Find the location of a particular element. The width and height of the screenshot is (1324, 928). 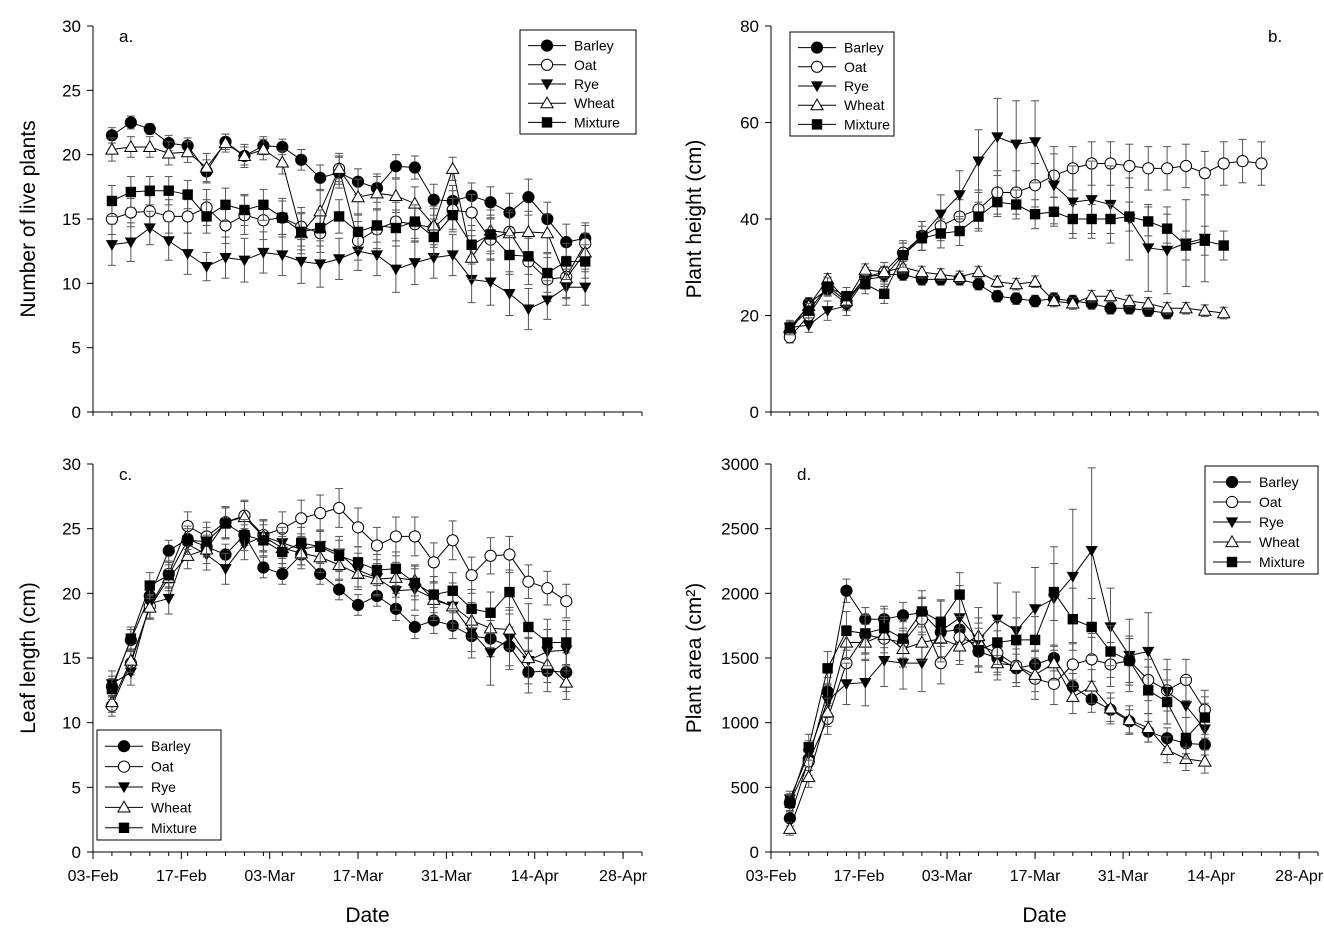

y-tick-label: 500 is located at coordinates (745, 787).